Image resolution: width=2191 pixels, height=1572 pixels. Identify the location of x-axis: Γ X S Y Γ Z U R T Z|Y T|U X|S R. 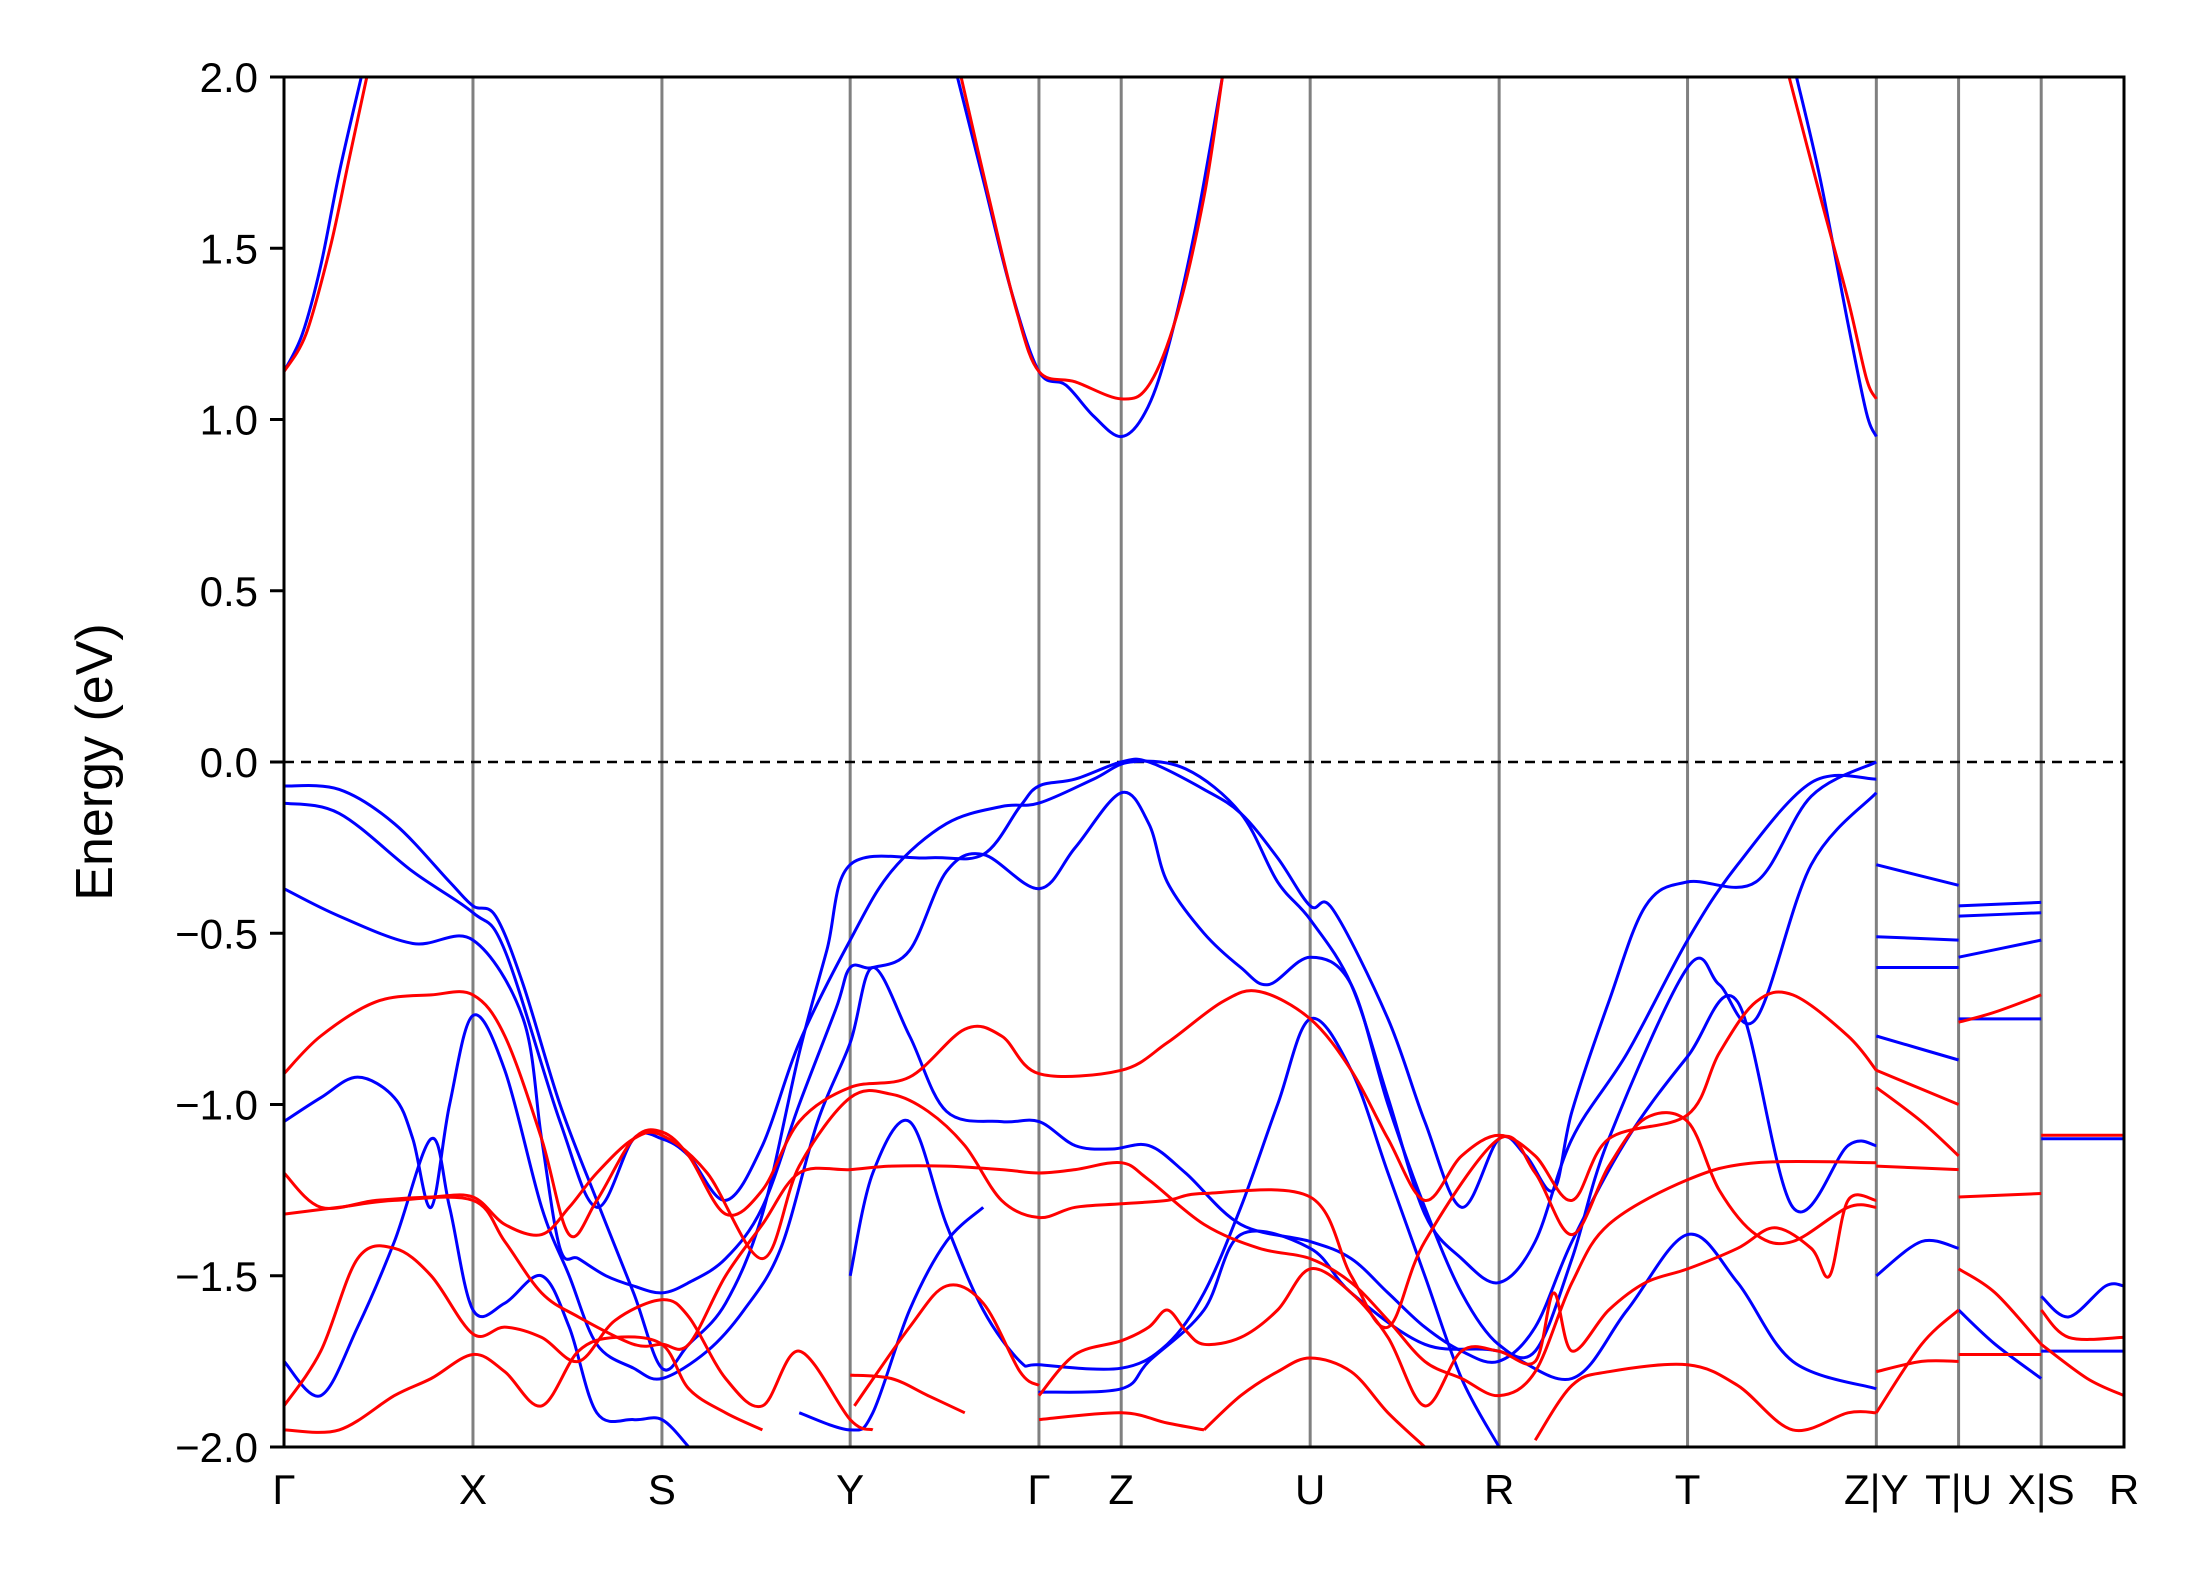
(1205, 1489).